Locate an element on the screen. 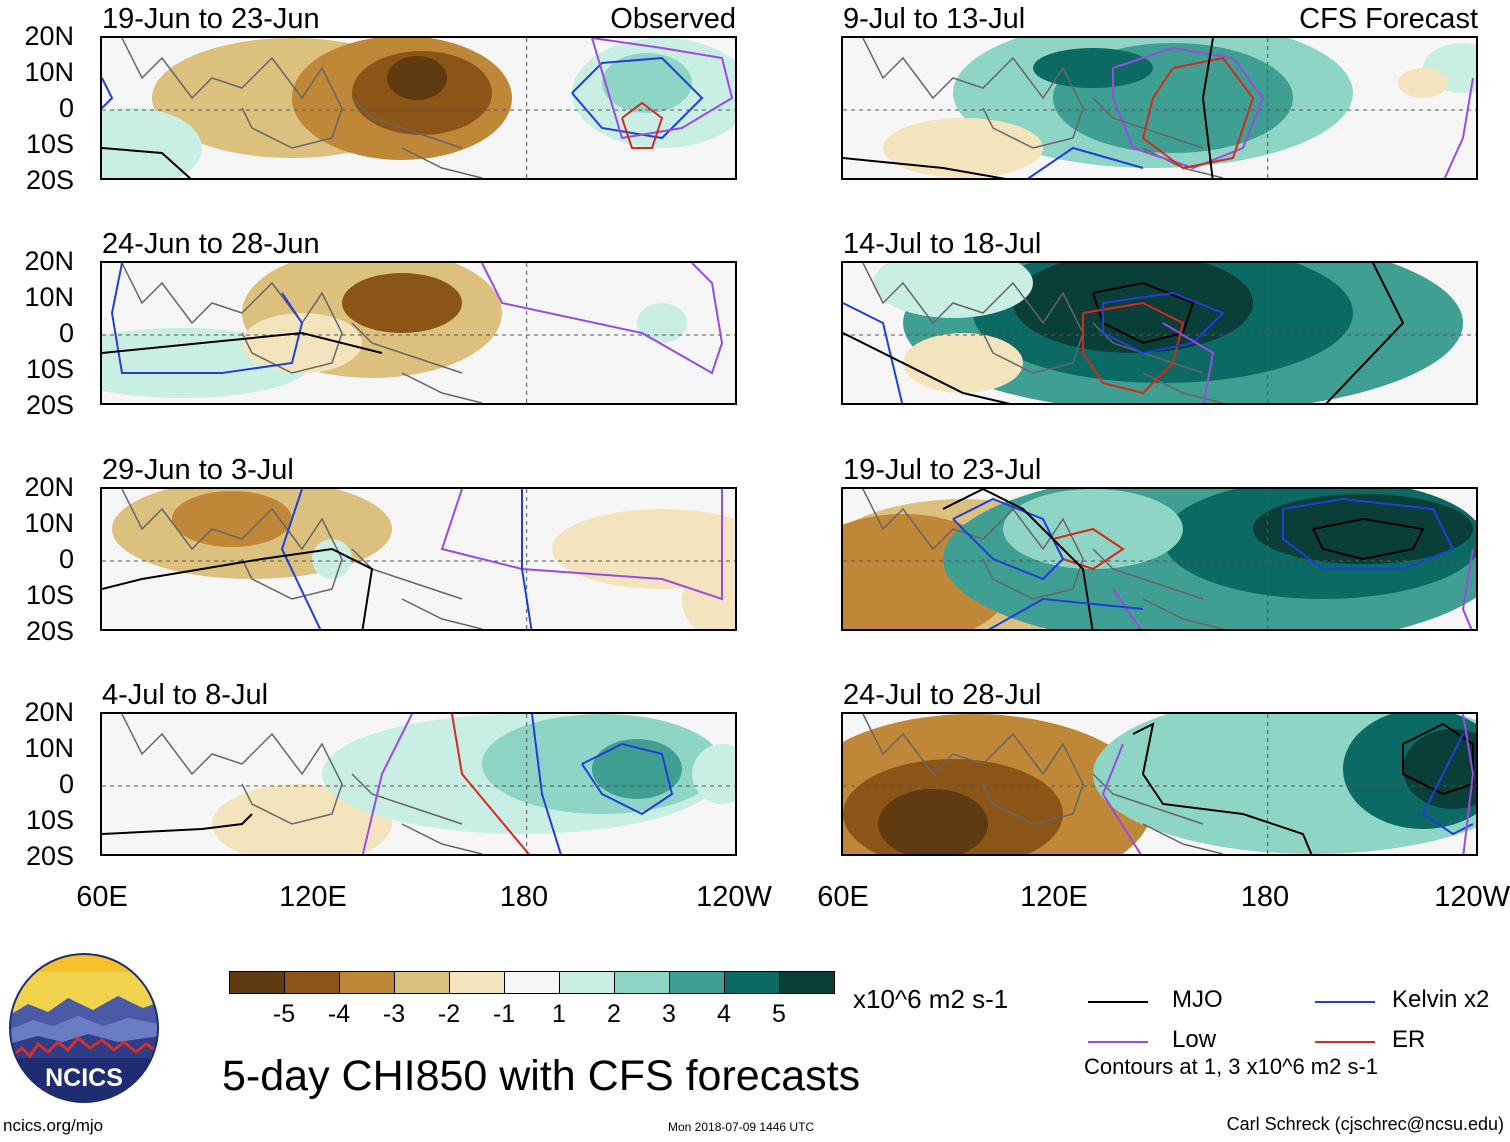 This screenshot has height=1142, width=1510. legend-label-mjo: MJO is located at coordinates (1197, 999).